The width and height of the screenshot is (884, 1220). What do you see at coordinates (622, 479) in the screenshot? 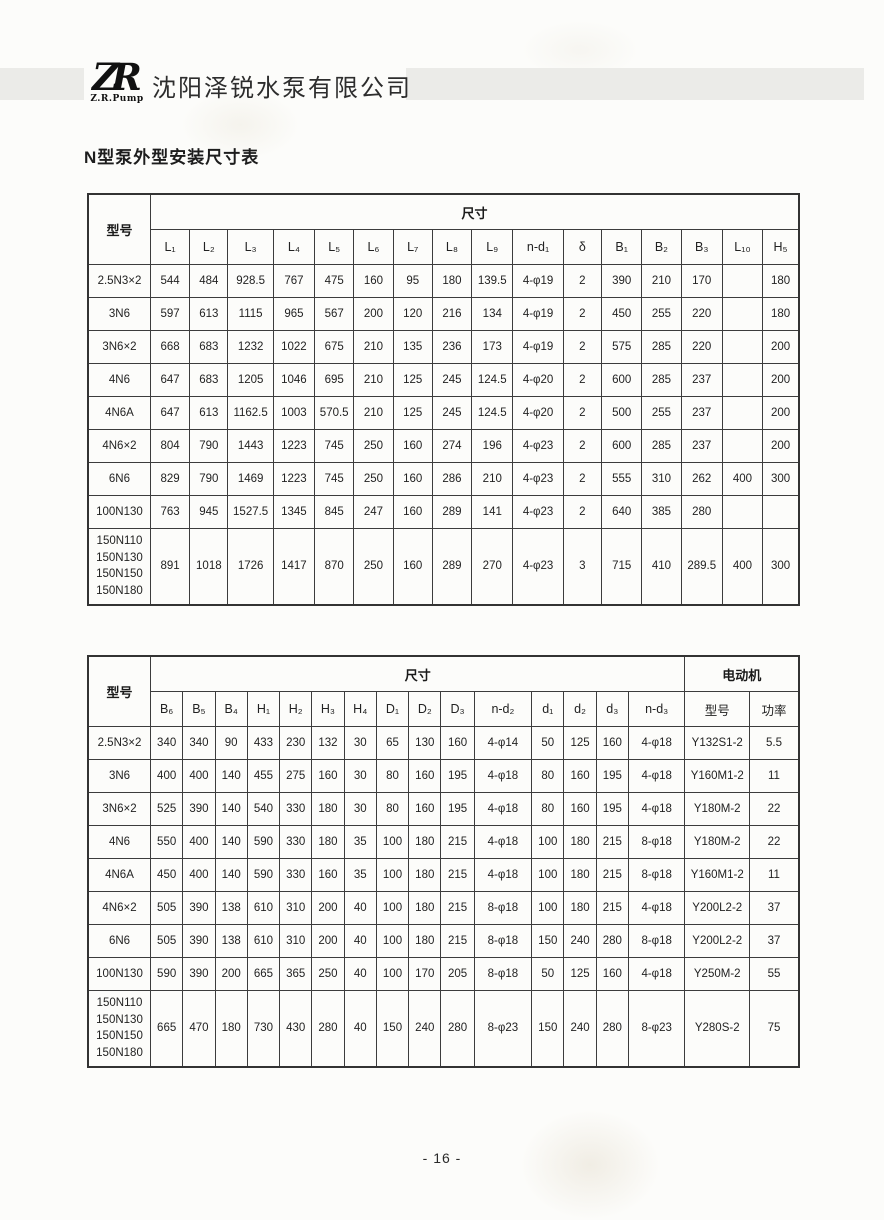
I see `table-cell: 555` at bounding box center [622, 479].